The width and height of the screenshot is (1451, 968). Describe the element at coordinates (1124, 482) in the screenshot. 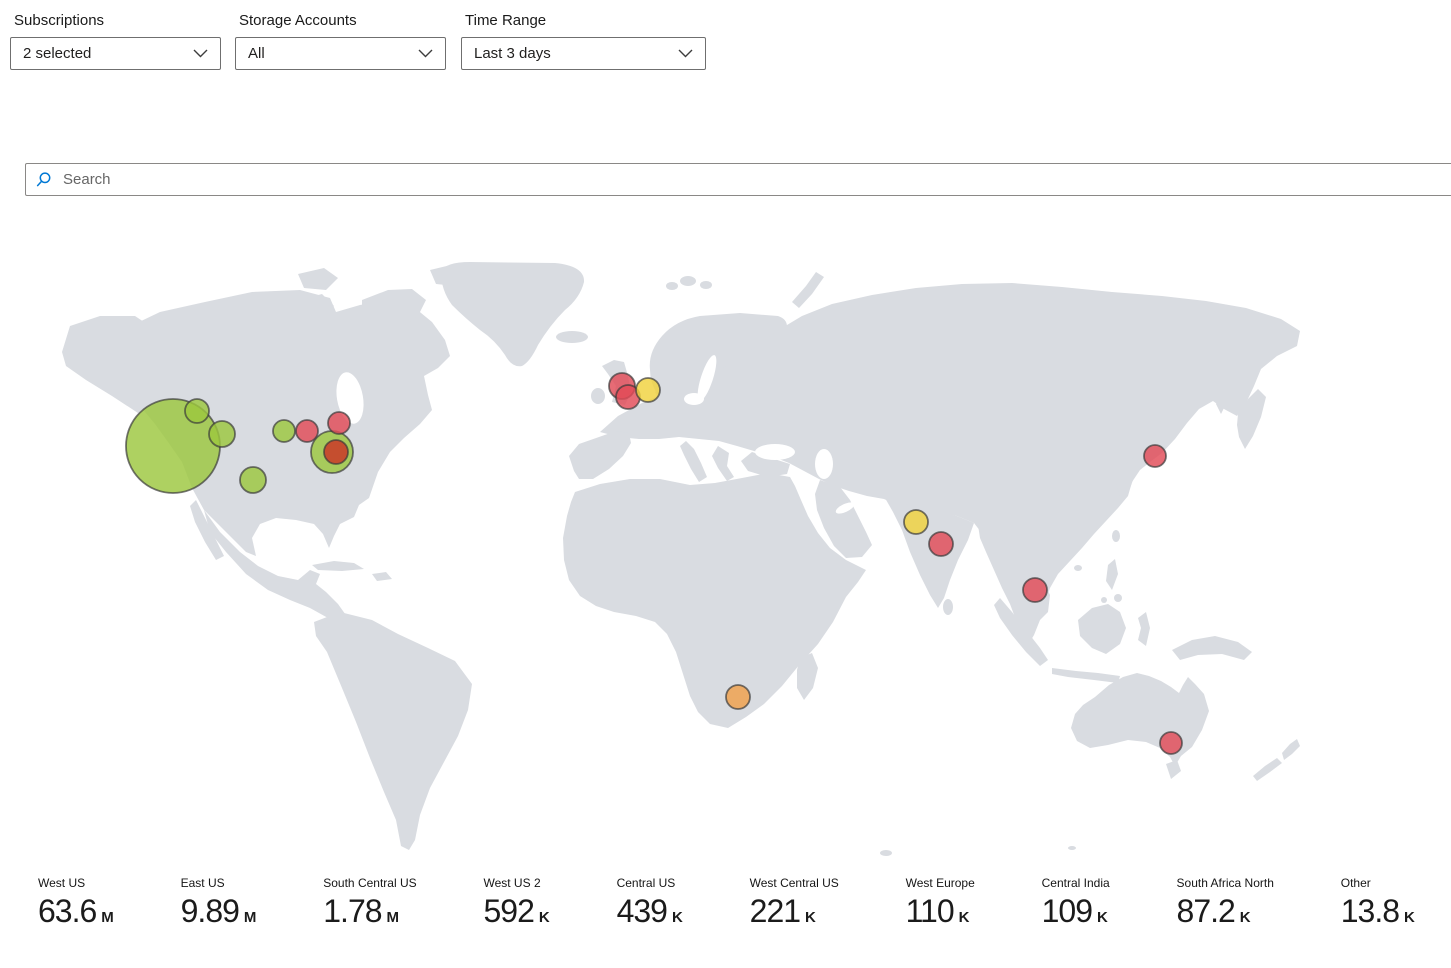

I see `landmass-korea` at that location.